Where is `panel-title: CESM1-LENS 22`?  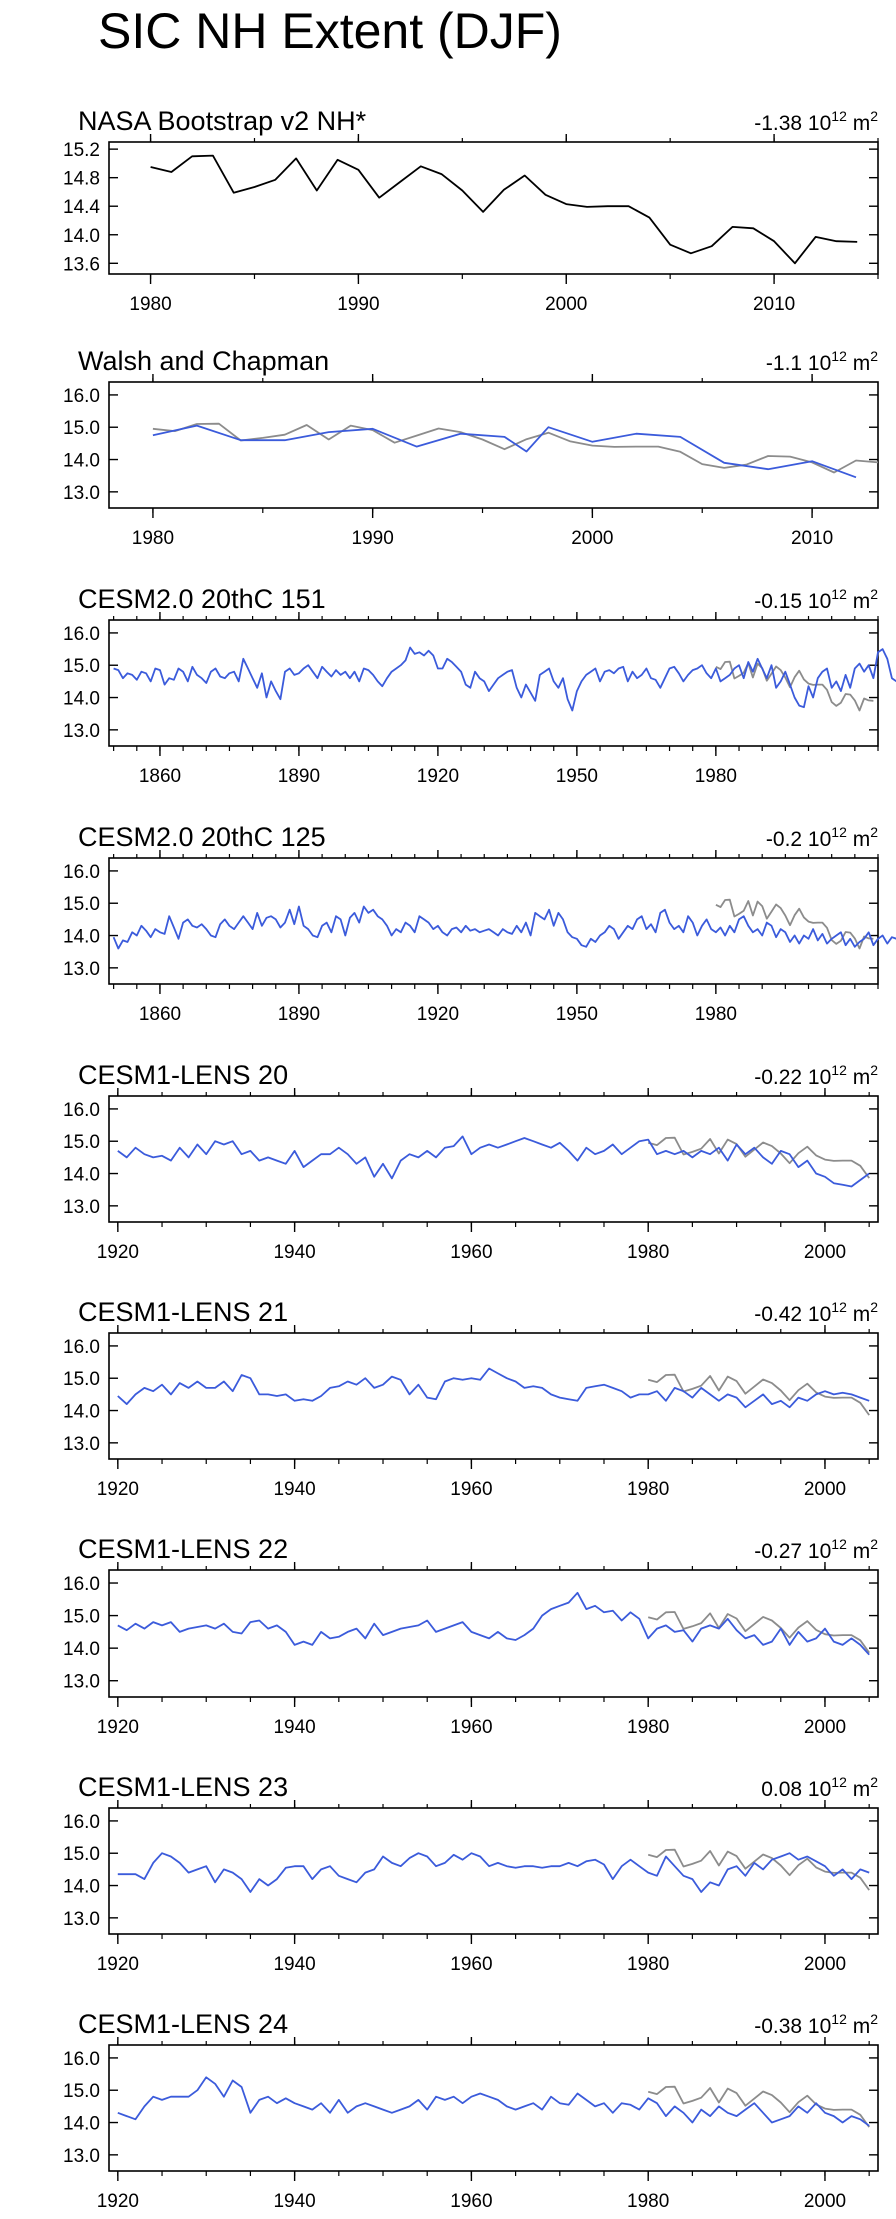
panel-title: CESM1-LENS 22 is located at coordinates (183, 1549).